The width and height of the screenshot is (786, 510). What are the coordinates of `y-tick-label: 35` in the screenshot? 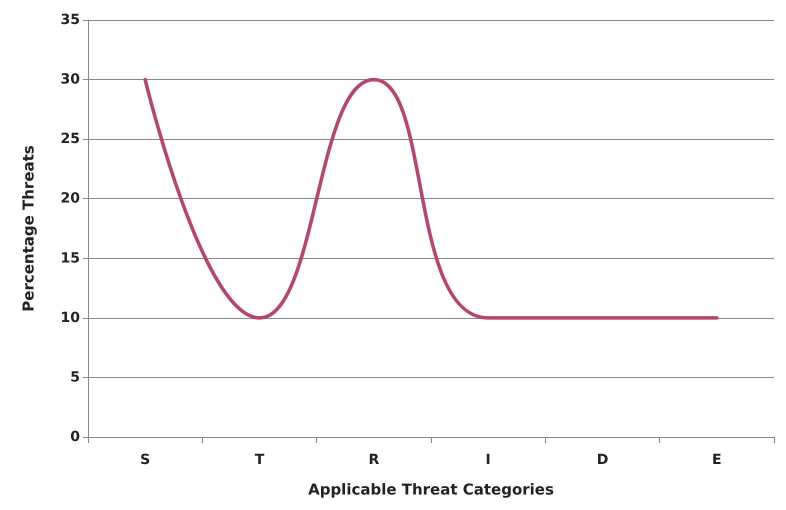 It's located at (70, 20).